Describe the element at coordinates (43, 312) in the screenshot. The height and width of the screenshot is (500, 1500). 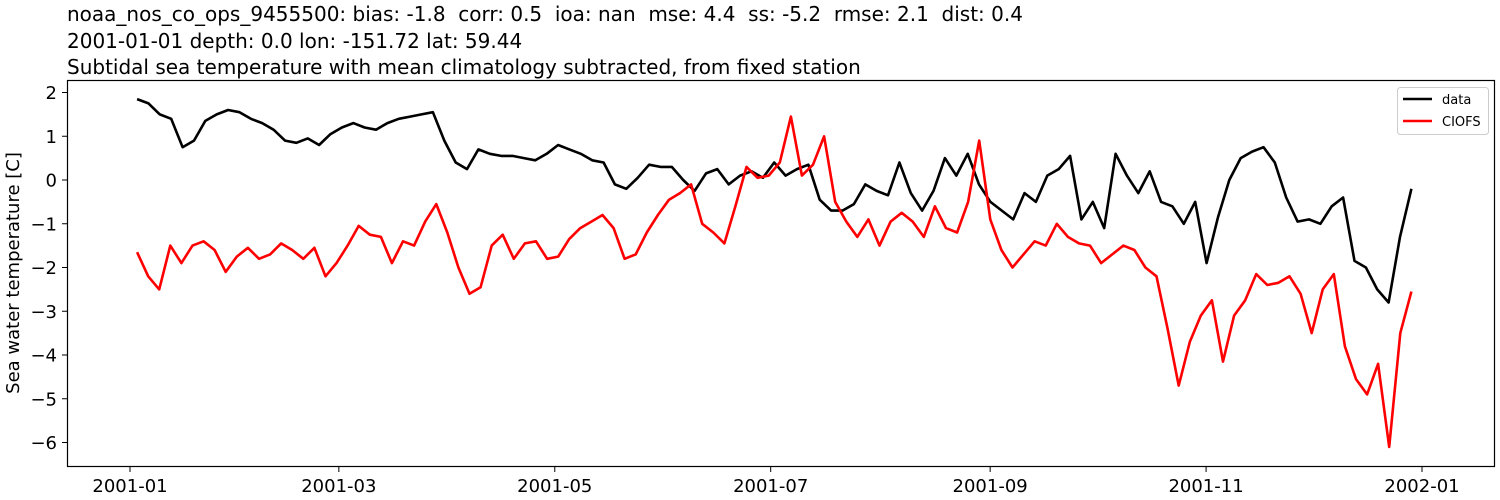
I see `y-tick-label: −3` at that location.